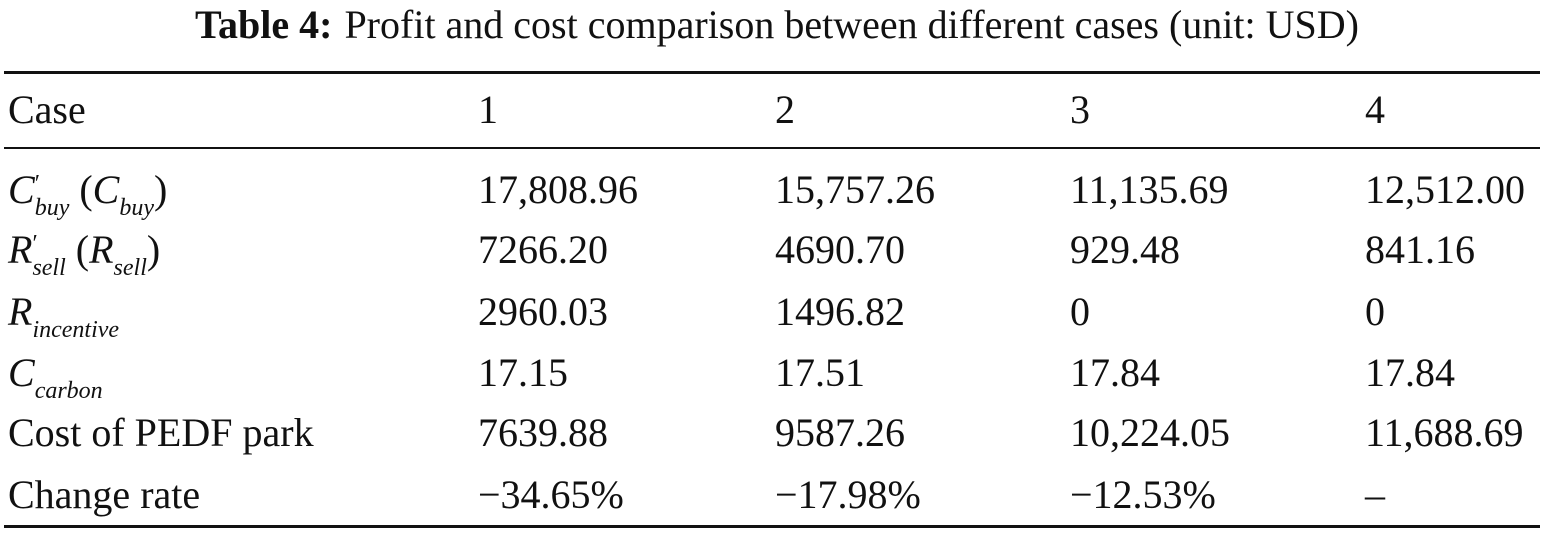  Describe the element at coordinates (63, 315) in the screenshot. I see `row-label: Rincentive` at that location.